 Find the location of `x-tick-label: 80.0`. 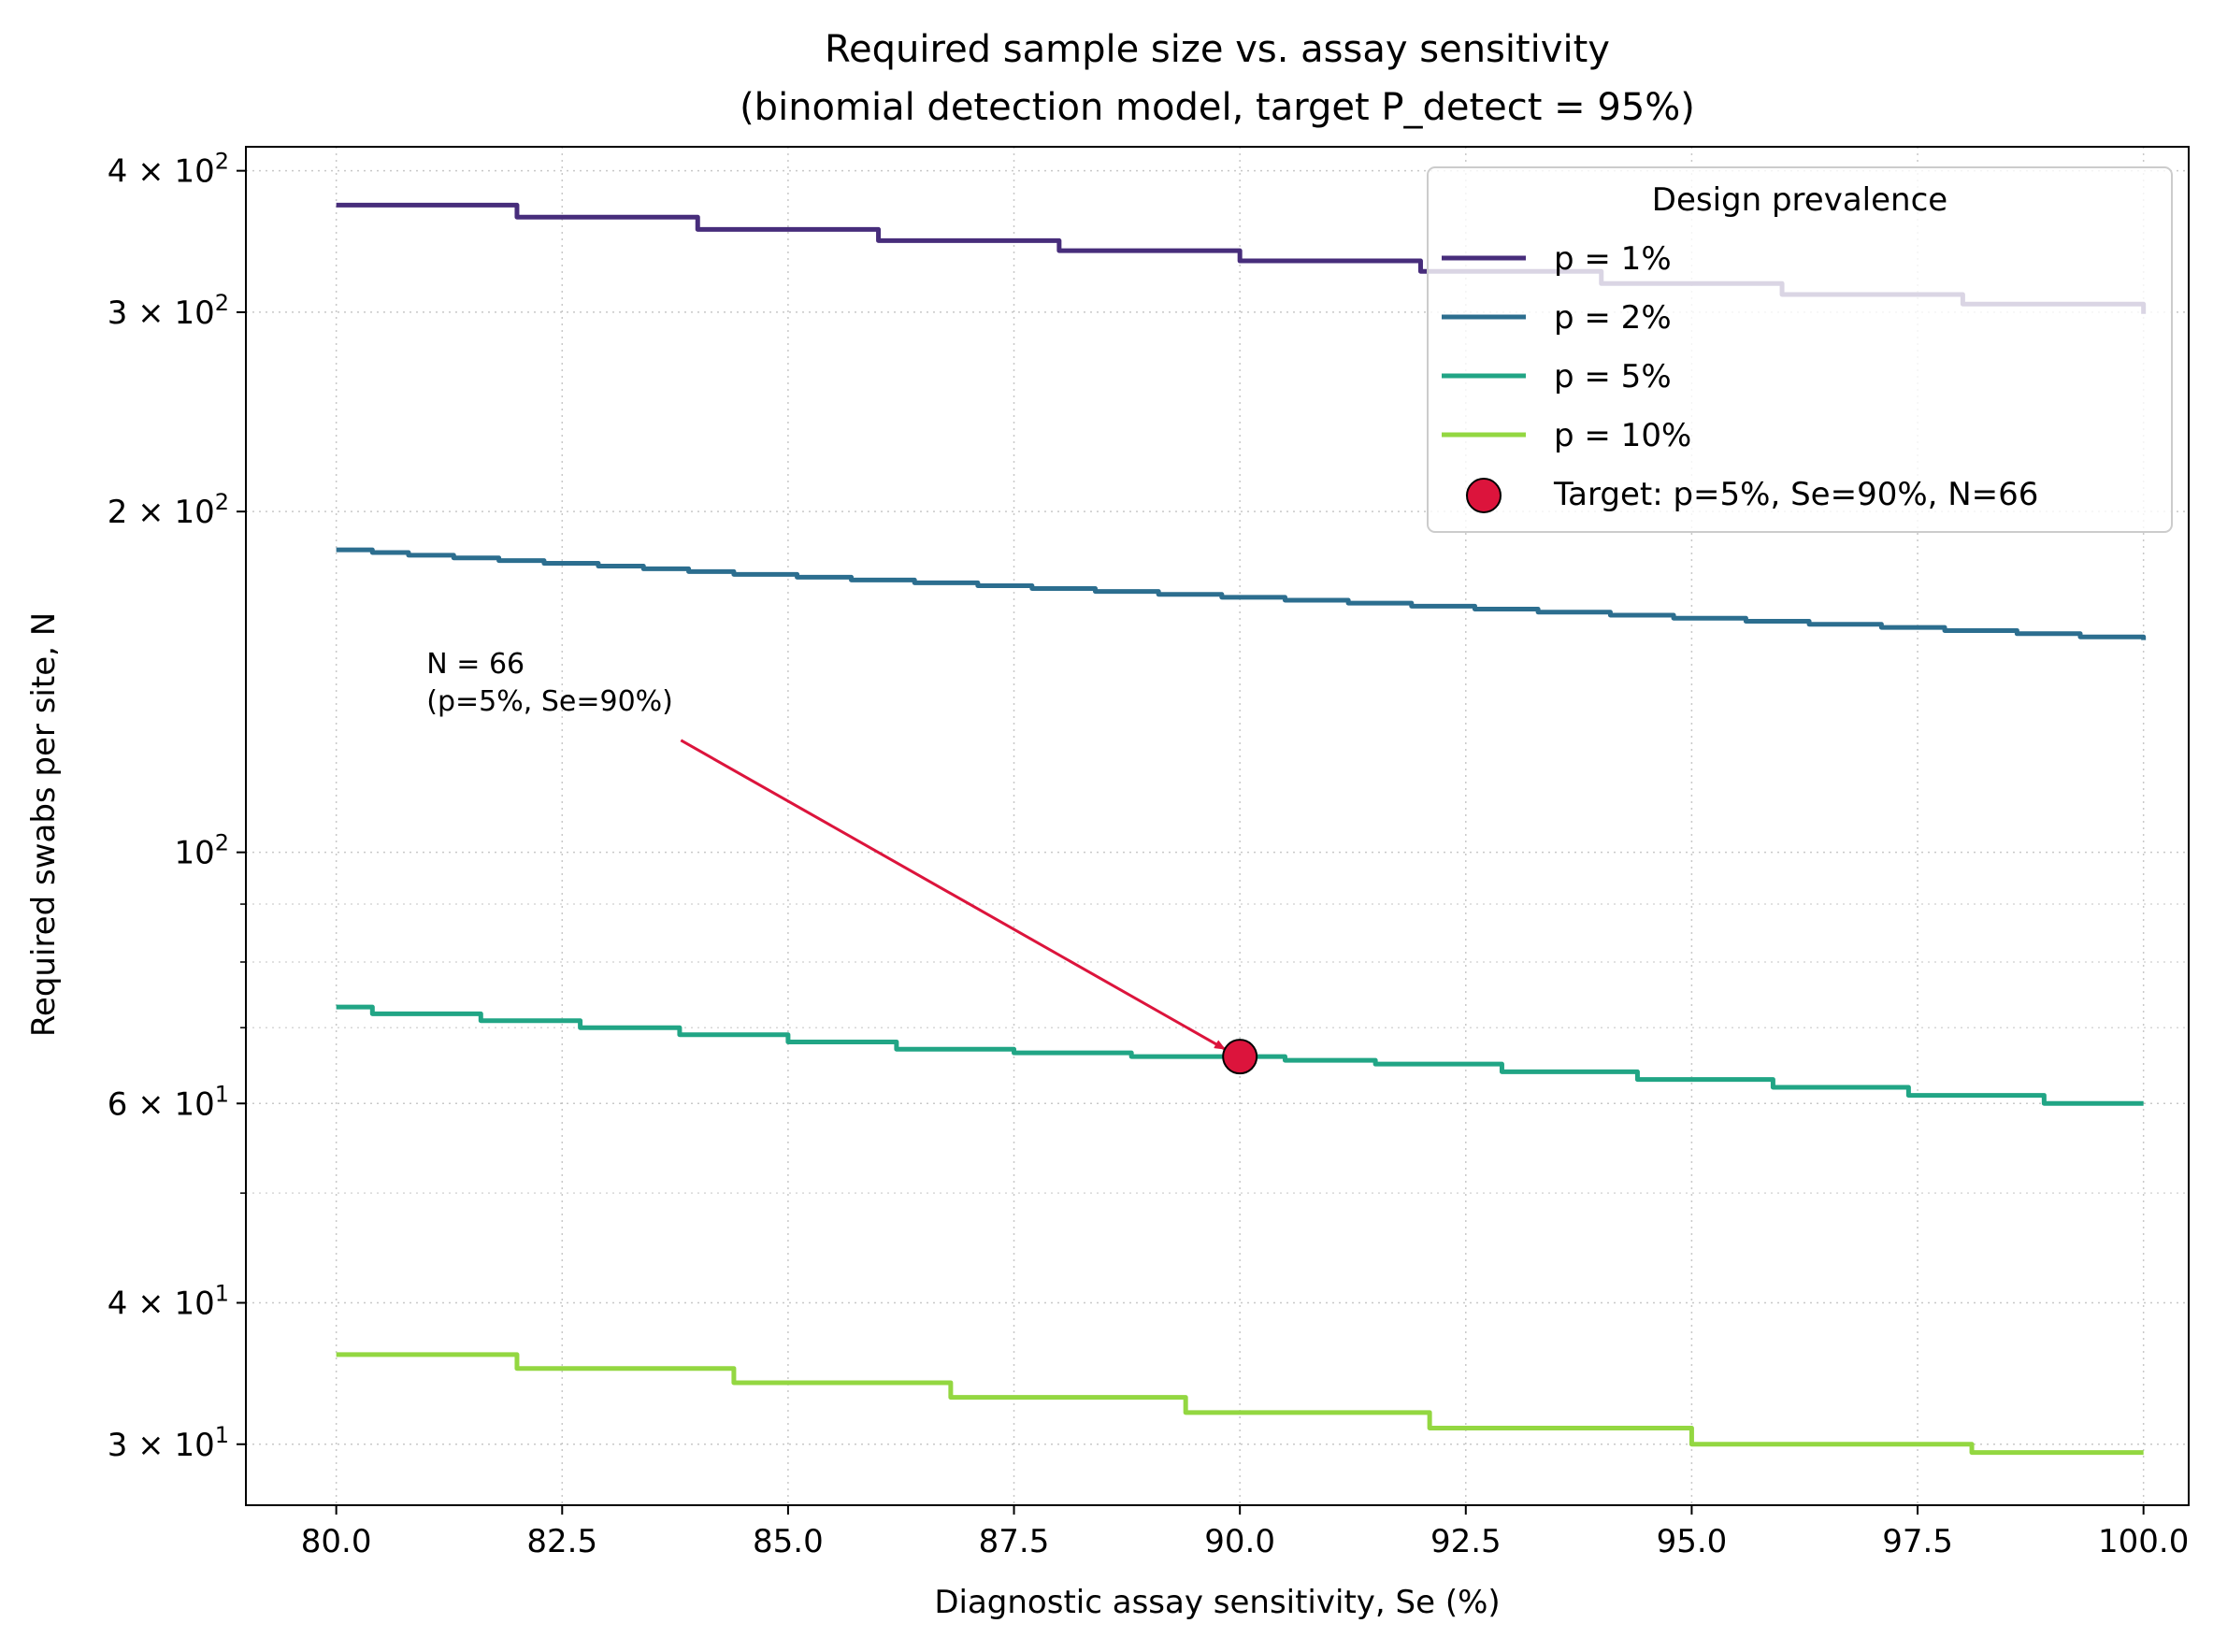

x-tick-label: 80.0 is located at coordinates (336, 1542).